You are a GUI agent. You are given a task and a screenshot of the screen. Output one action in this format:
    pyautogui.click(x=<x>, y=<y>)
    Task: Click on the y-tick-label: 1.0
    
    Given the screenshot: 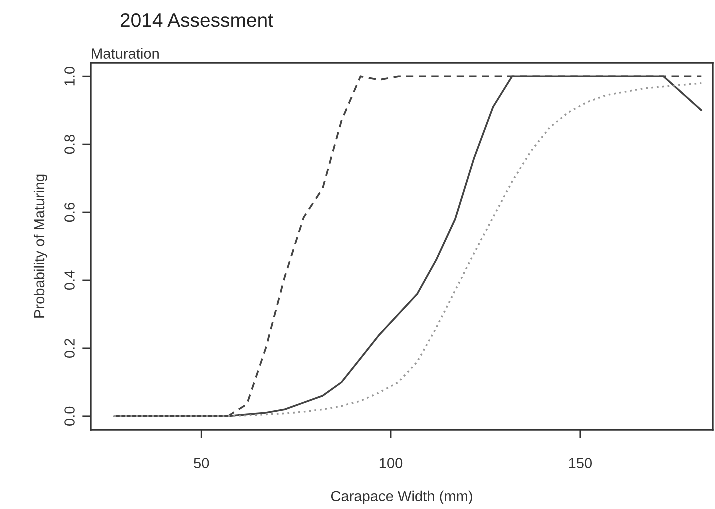 What is the action you would take?
    pyautogui.click(x=69, y=76)
    